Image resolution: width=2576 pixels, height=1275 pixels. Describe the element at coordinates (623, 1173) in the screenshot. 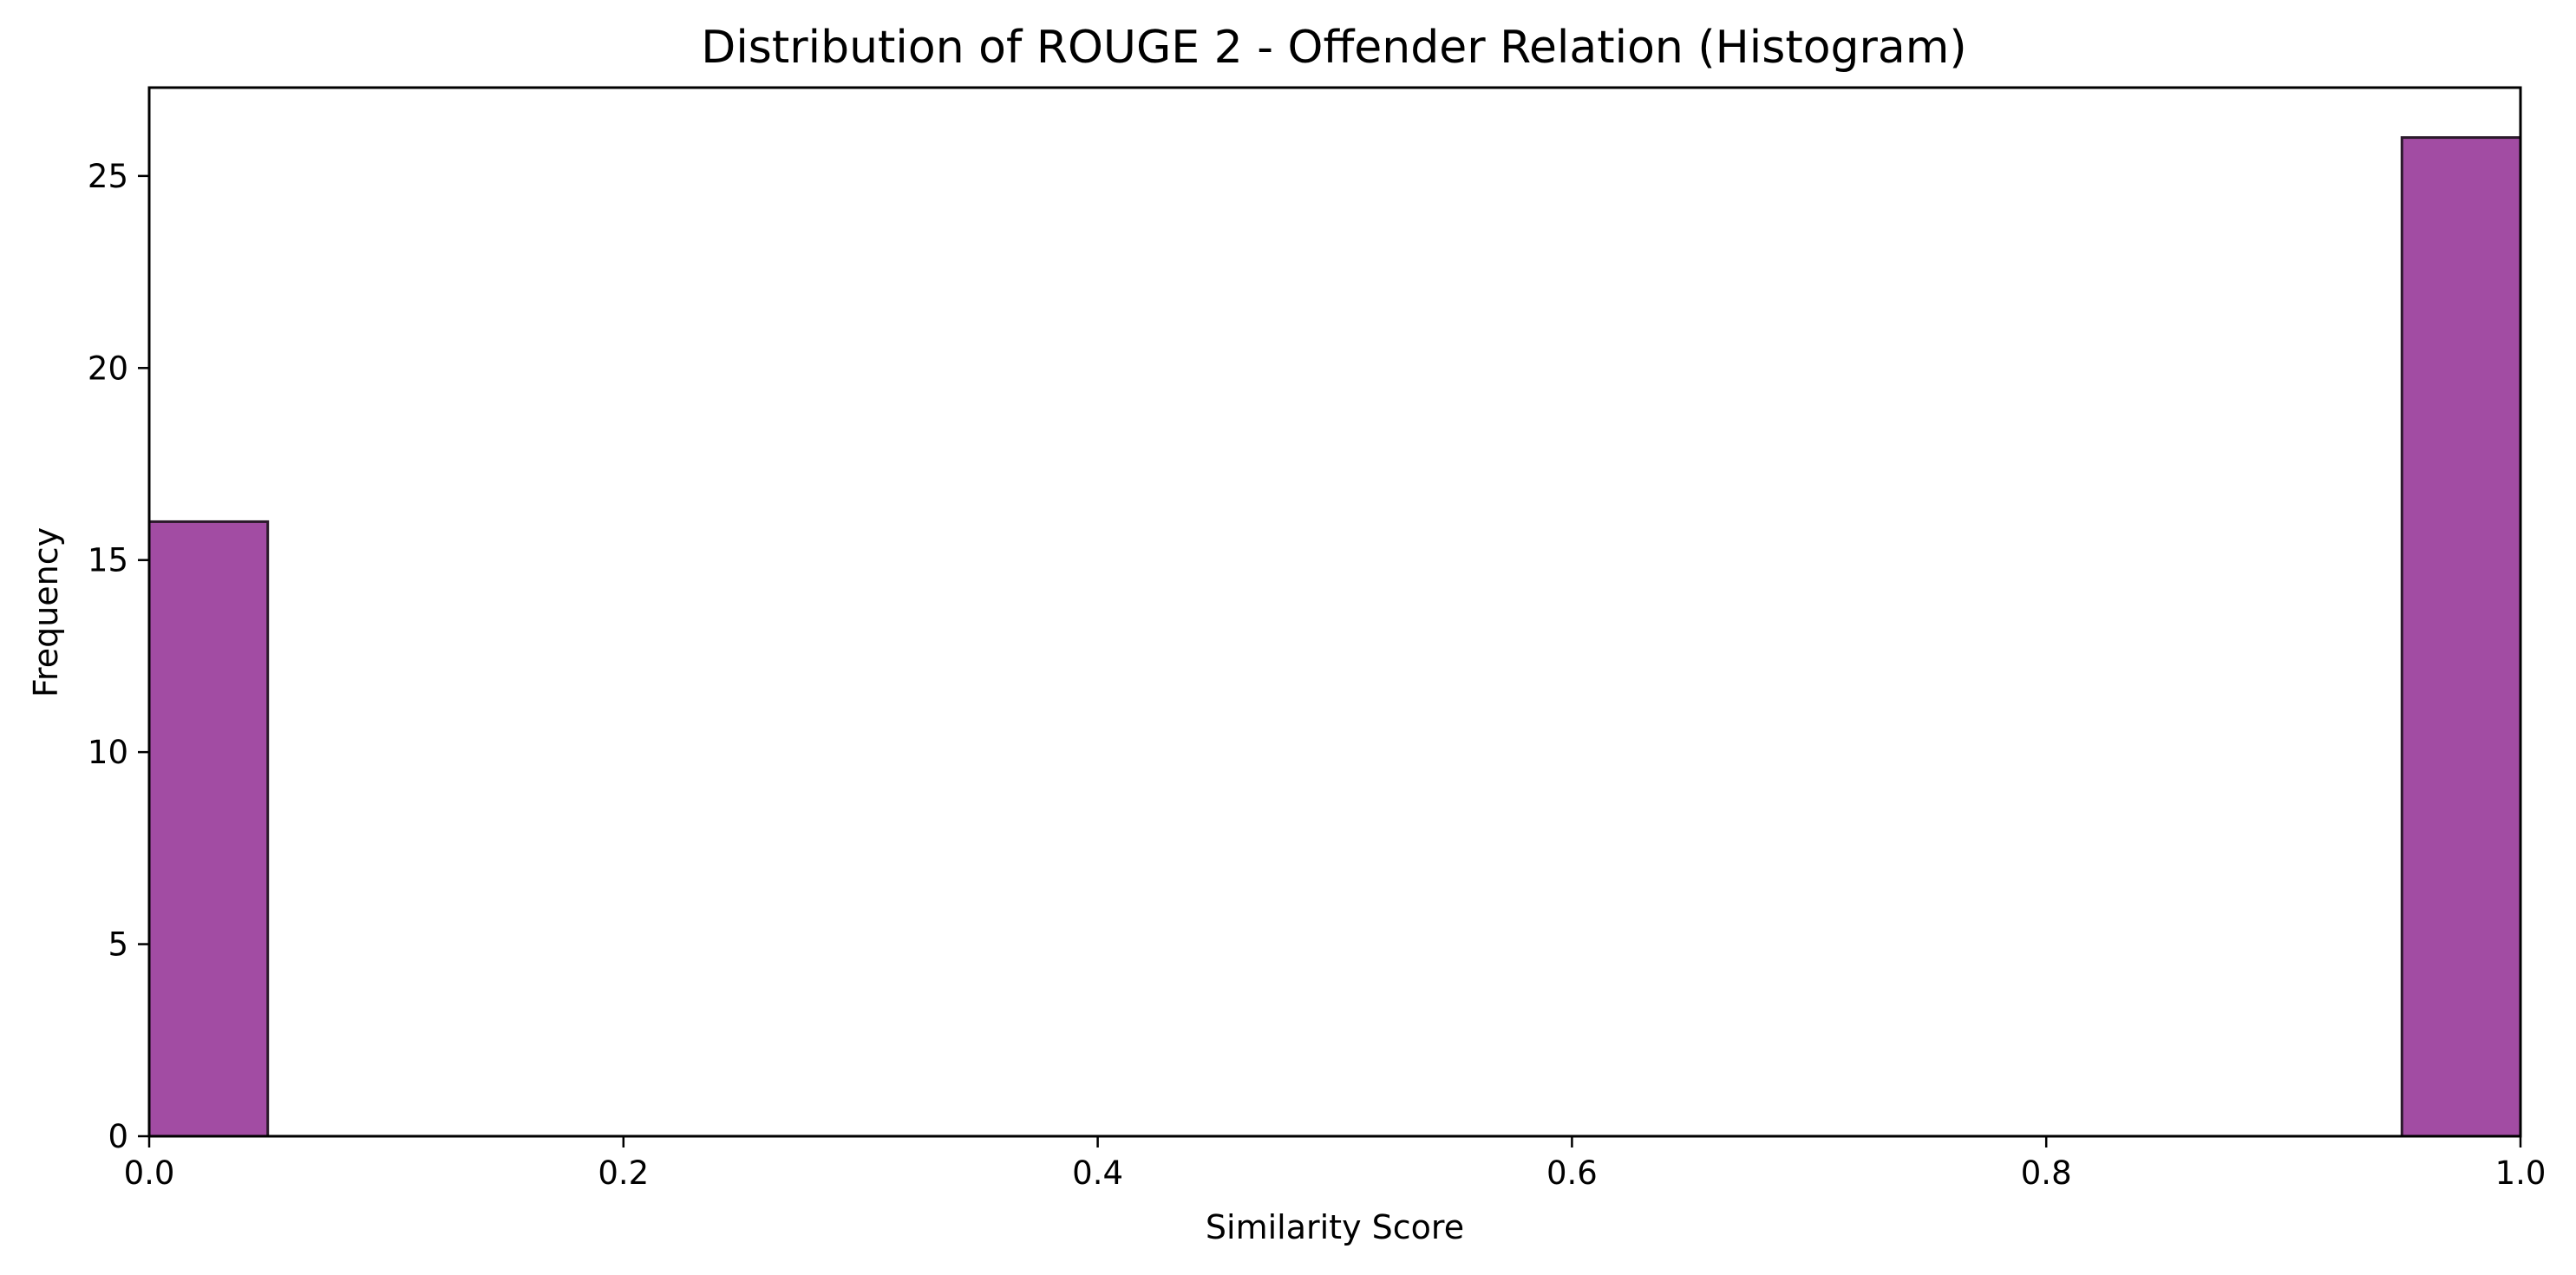

I see `x-tick-label: 0.2` at that location.